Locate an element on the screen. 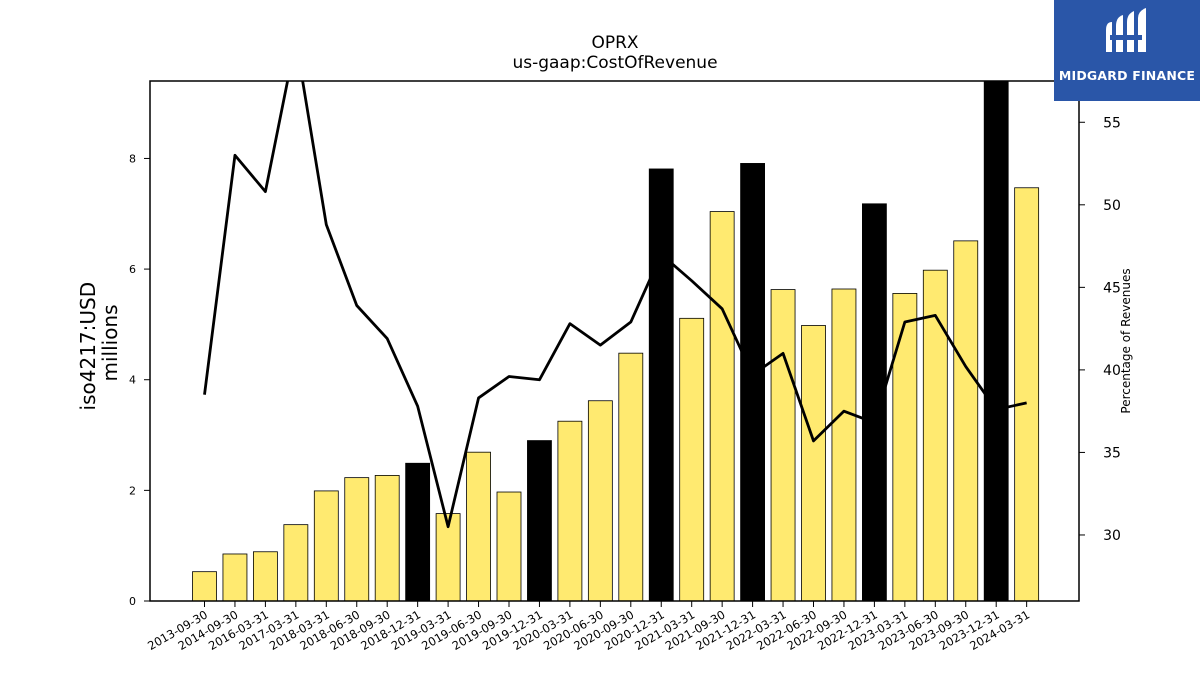 This screenshot has width=1200, height=675. midgard-finance-logo: MIDGARD FINANCE is located at coordinates (1127, 50).